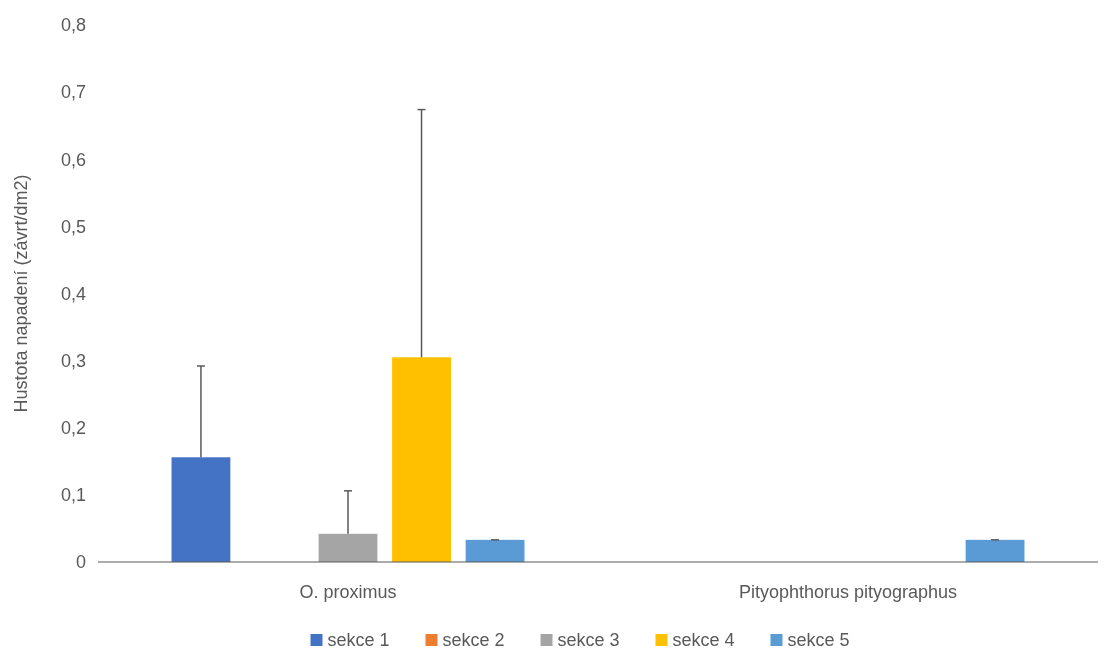 Image resolution: width=1107 pixels, height=655 pixels. Describe the element at coordinates (80, 562) in the screenshot. I see `y-tick-label: 0` at that location.